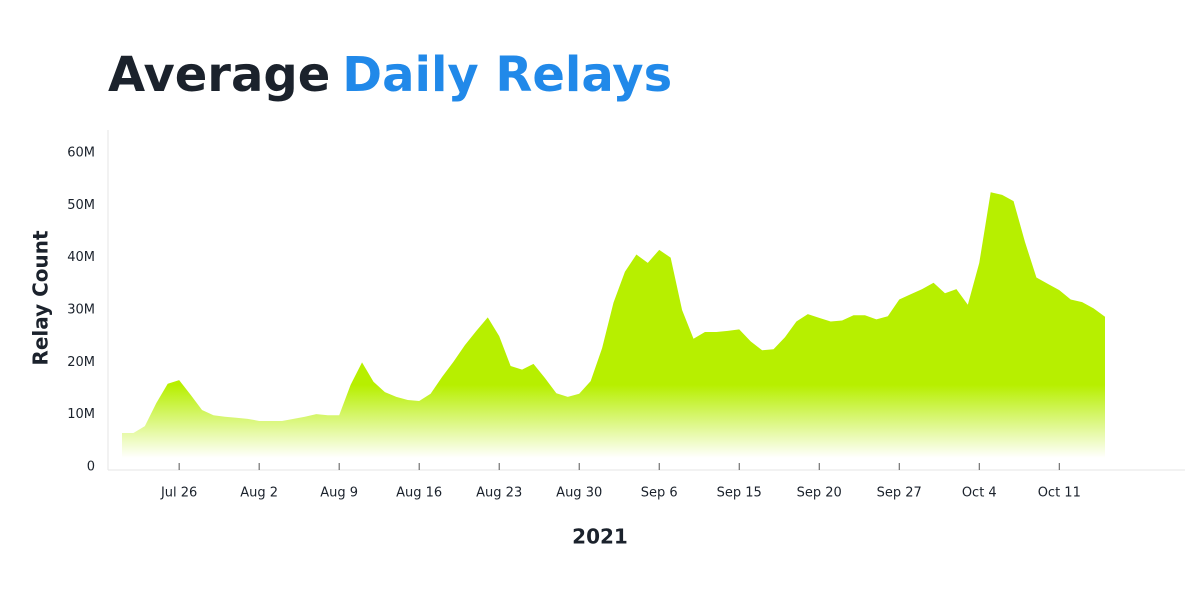  What do you see at coordinates (419, 493) in the screenshot?
I see `x-tick-label: Aug 16` at bounding box center [419, 493].